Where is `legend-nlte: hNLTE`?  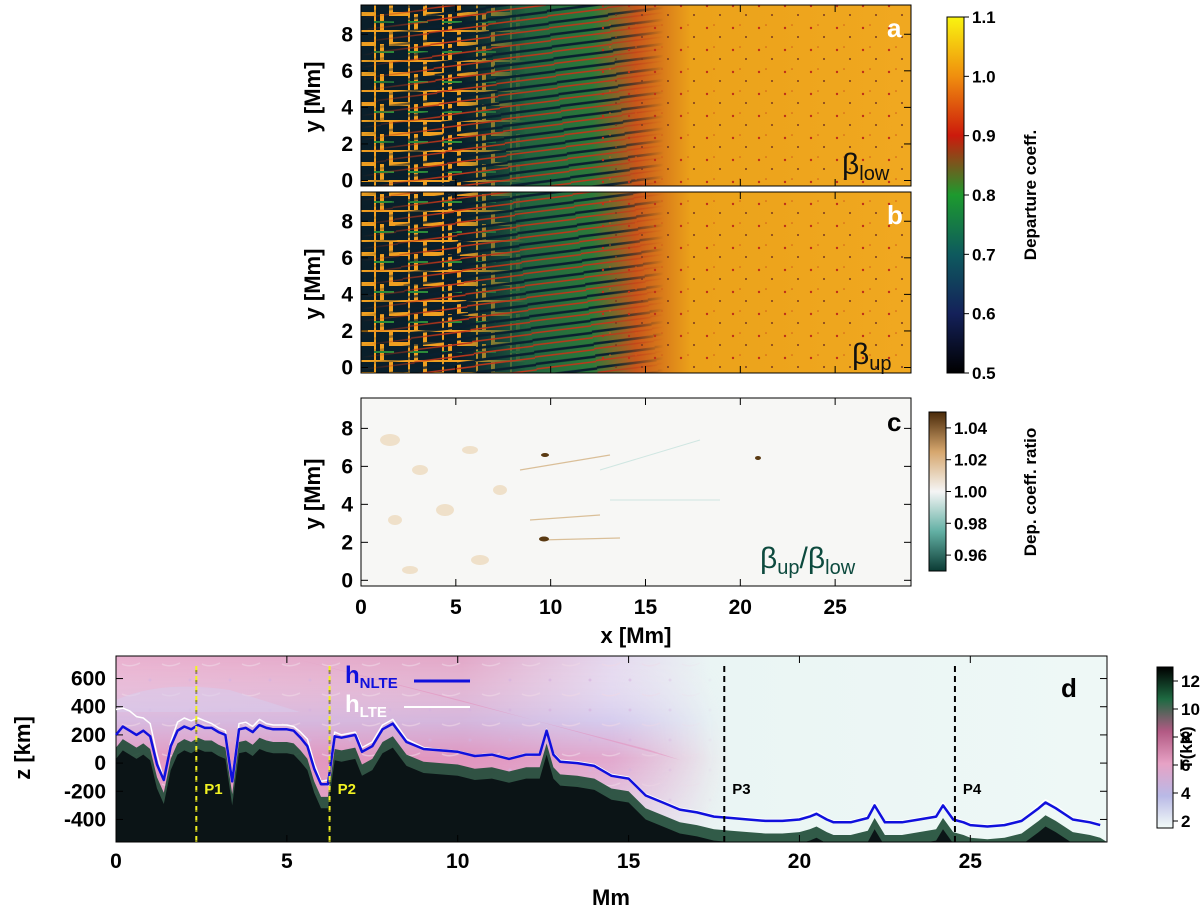
legend-nlte: hNLTE is located at coordinates (371, 677).